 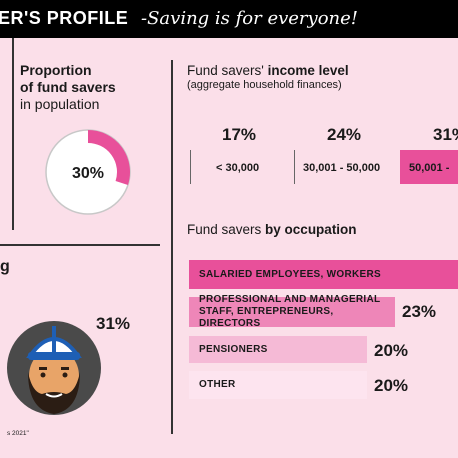 I want to click on bearded-man-avatar-icon, so click(x=54, y=368).